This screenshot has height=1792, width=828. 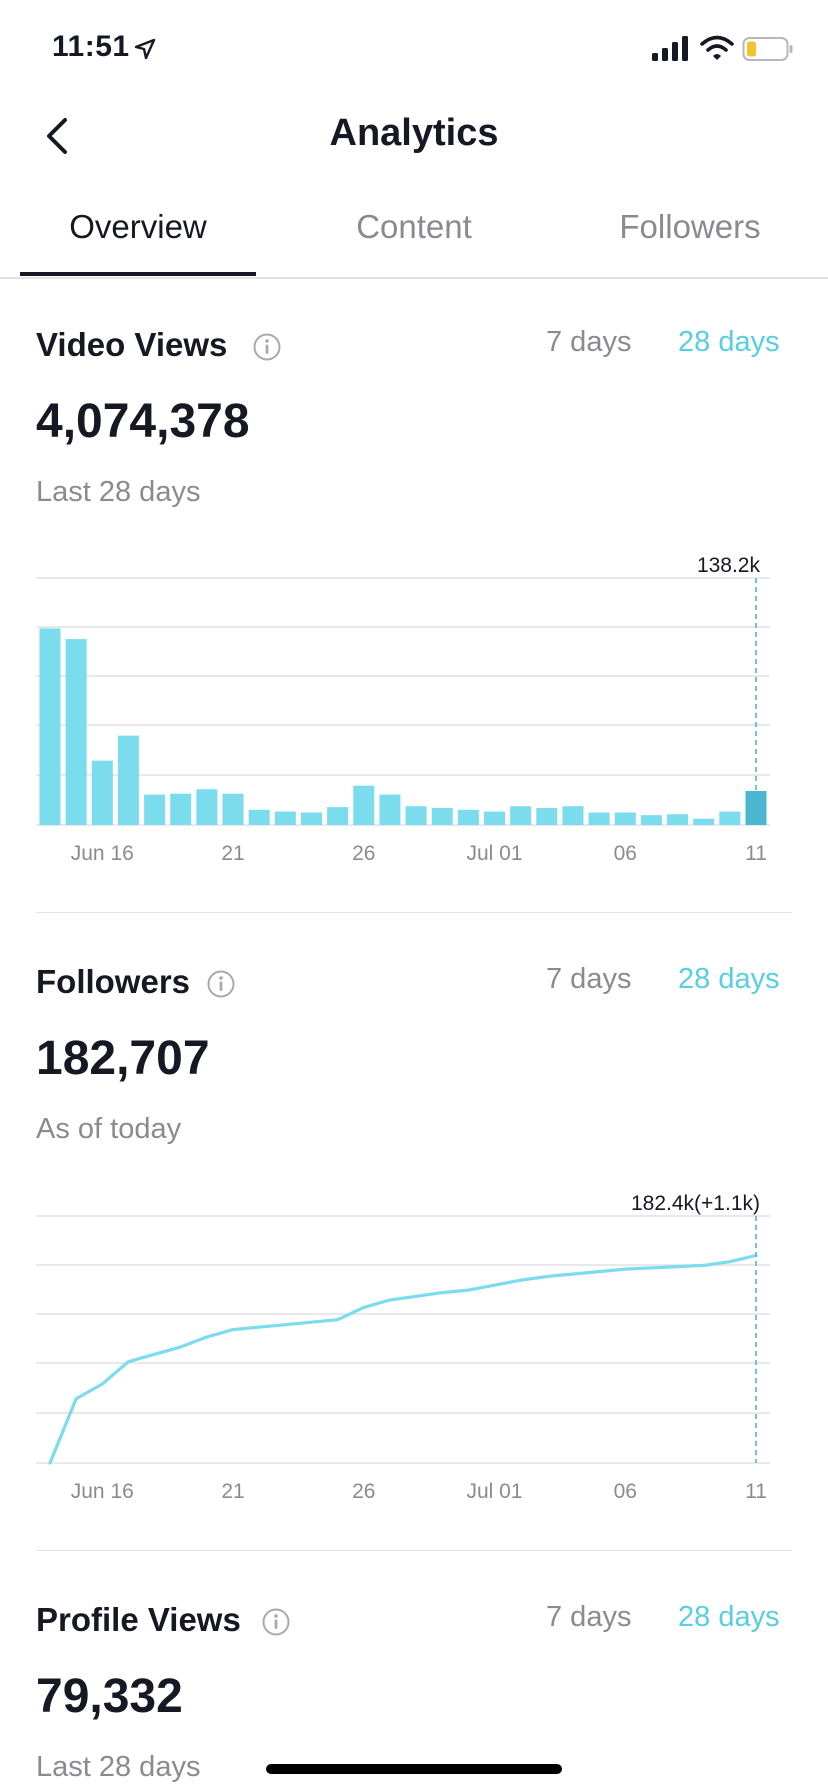 I want to click on selected-value-label: 138.2k, so click(x=729, y=565).